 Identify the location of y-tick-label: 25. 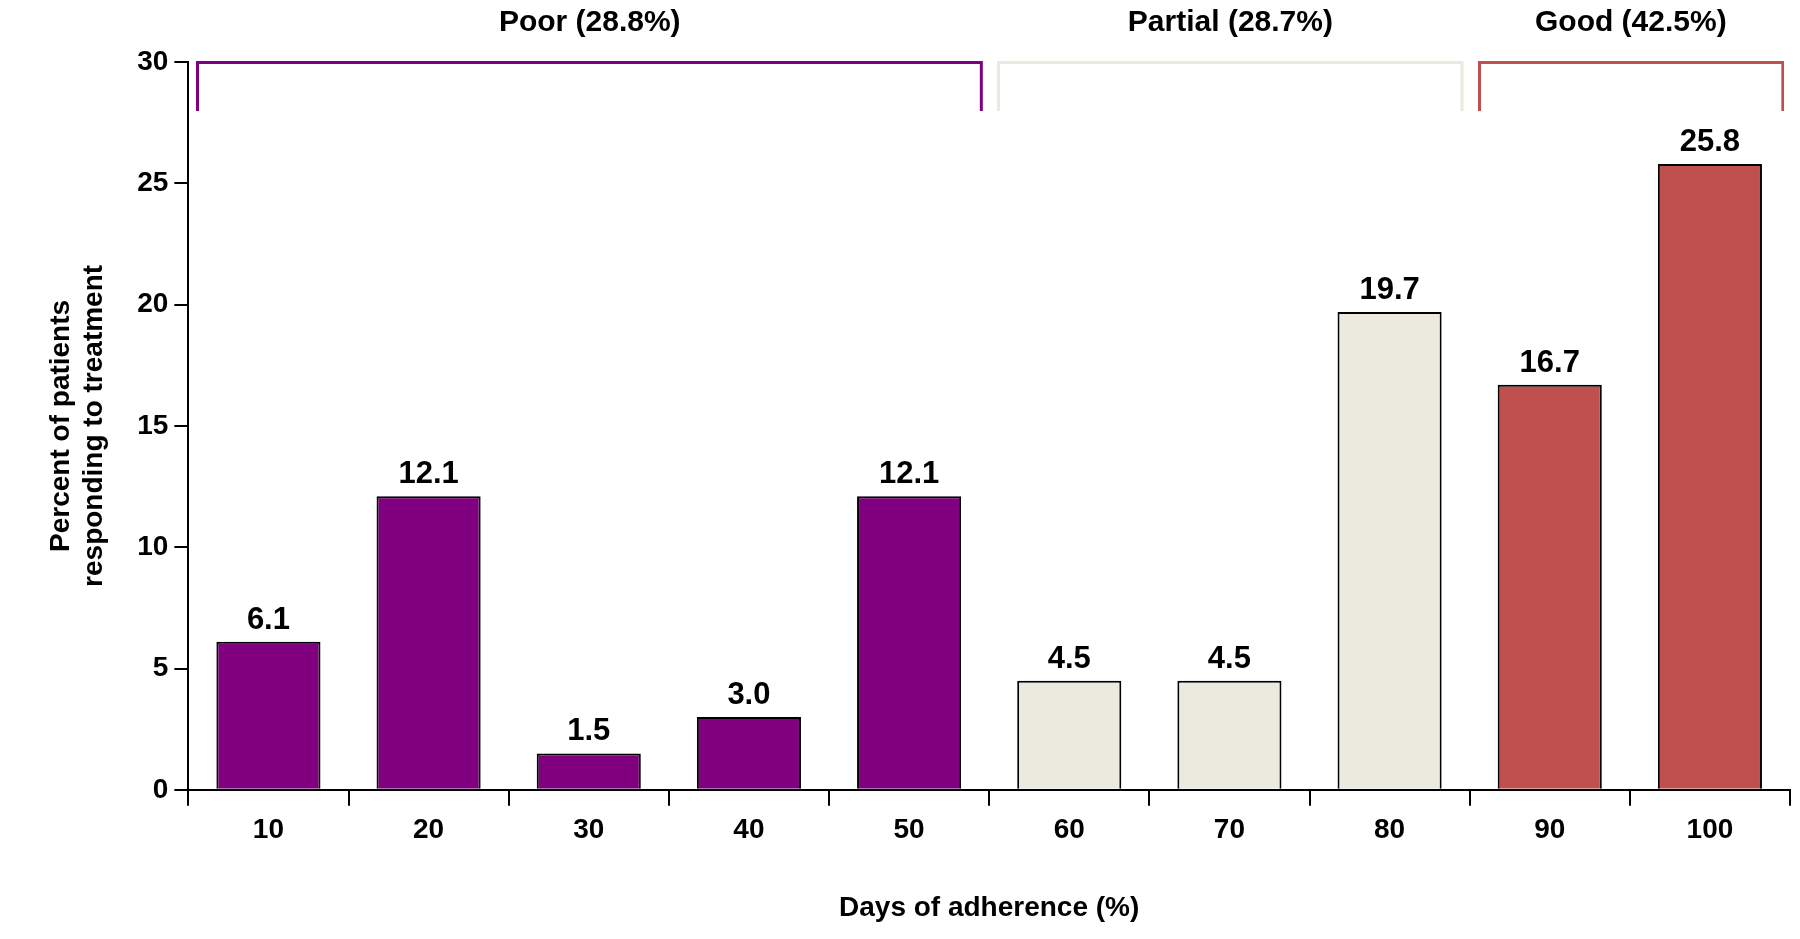
(153, 182).